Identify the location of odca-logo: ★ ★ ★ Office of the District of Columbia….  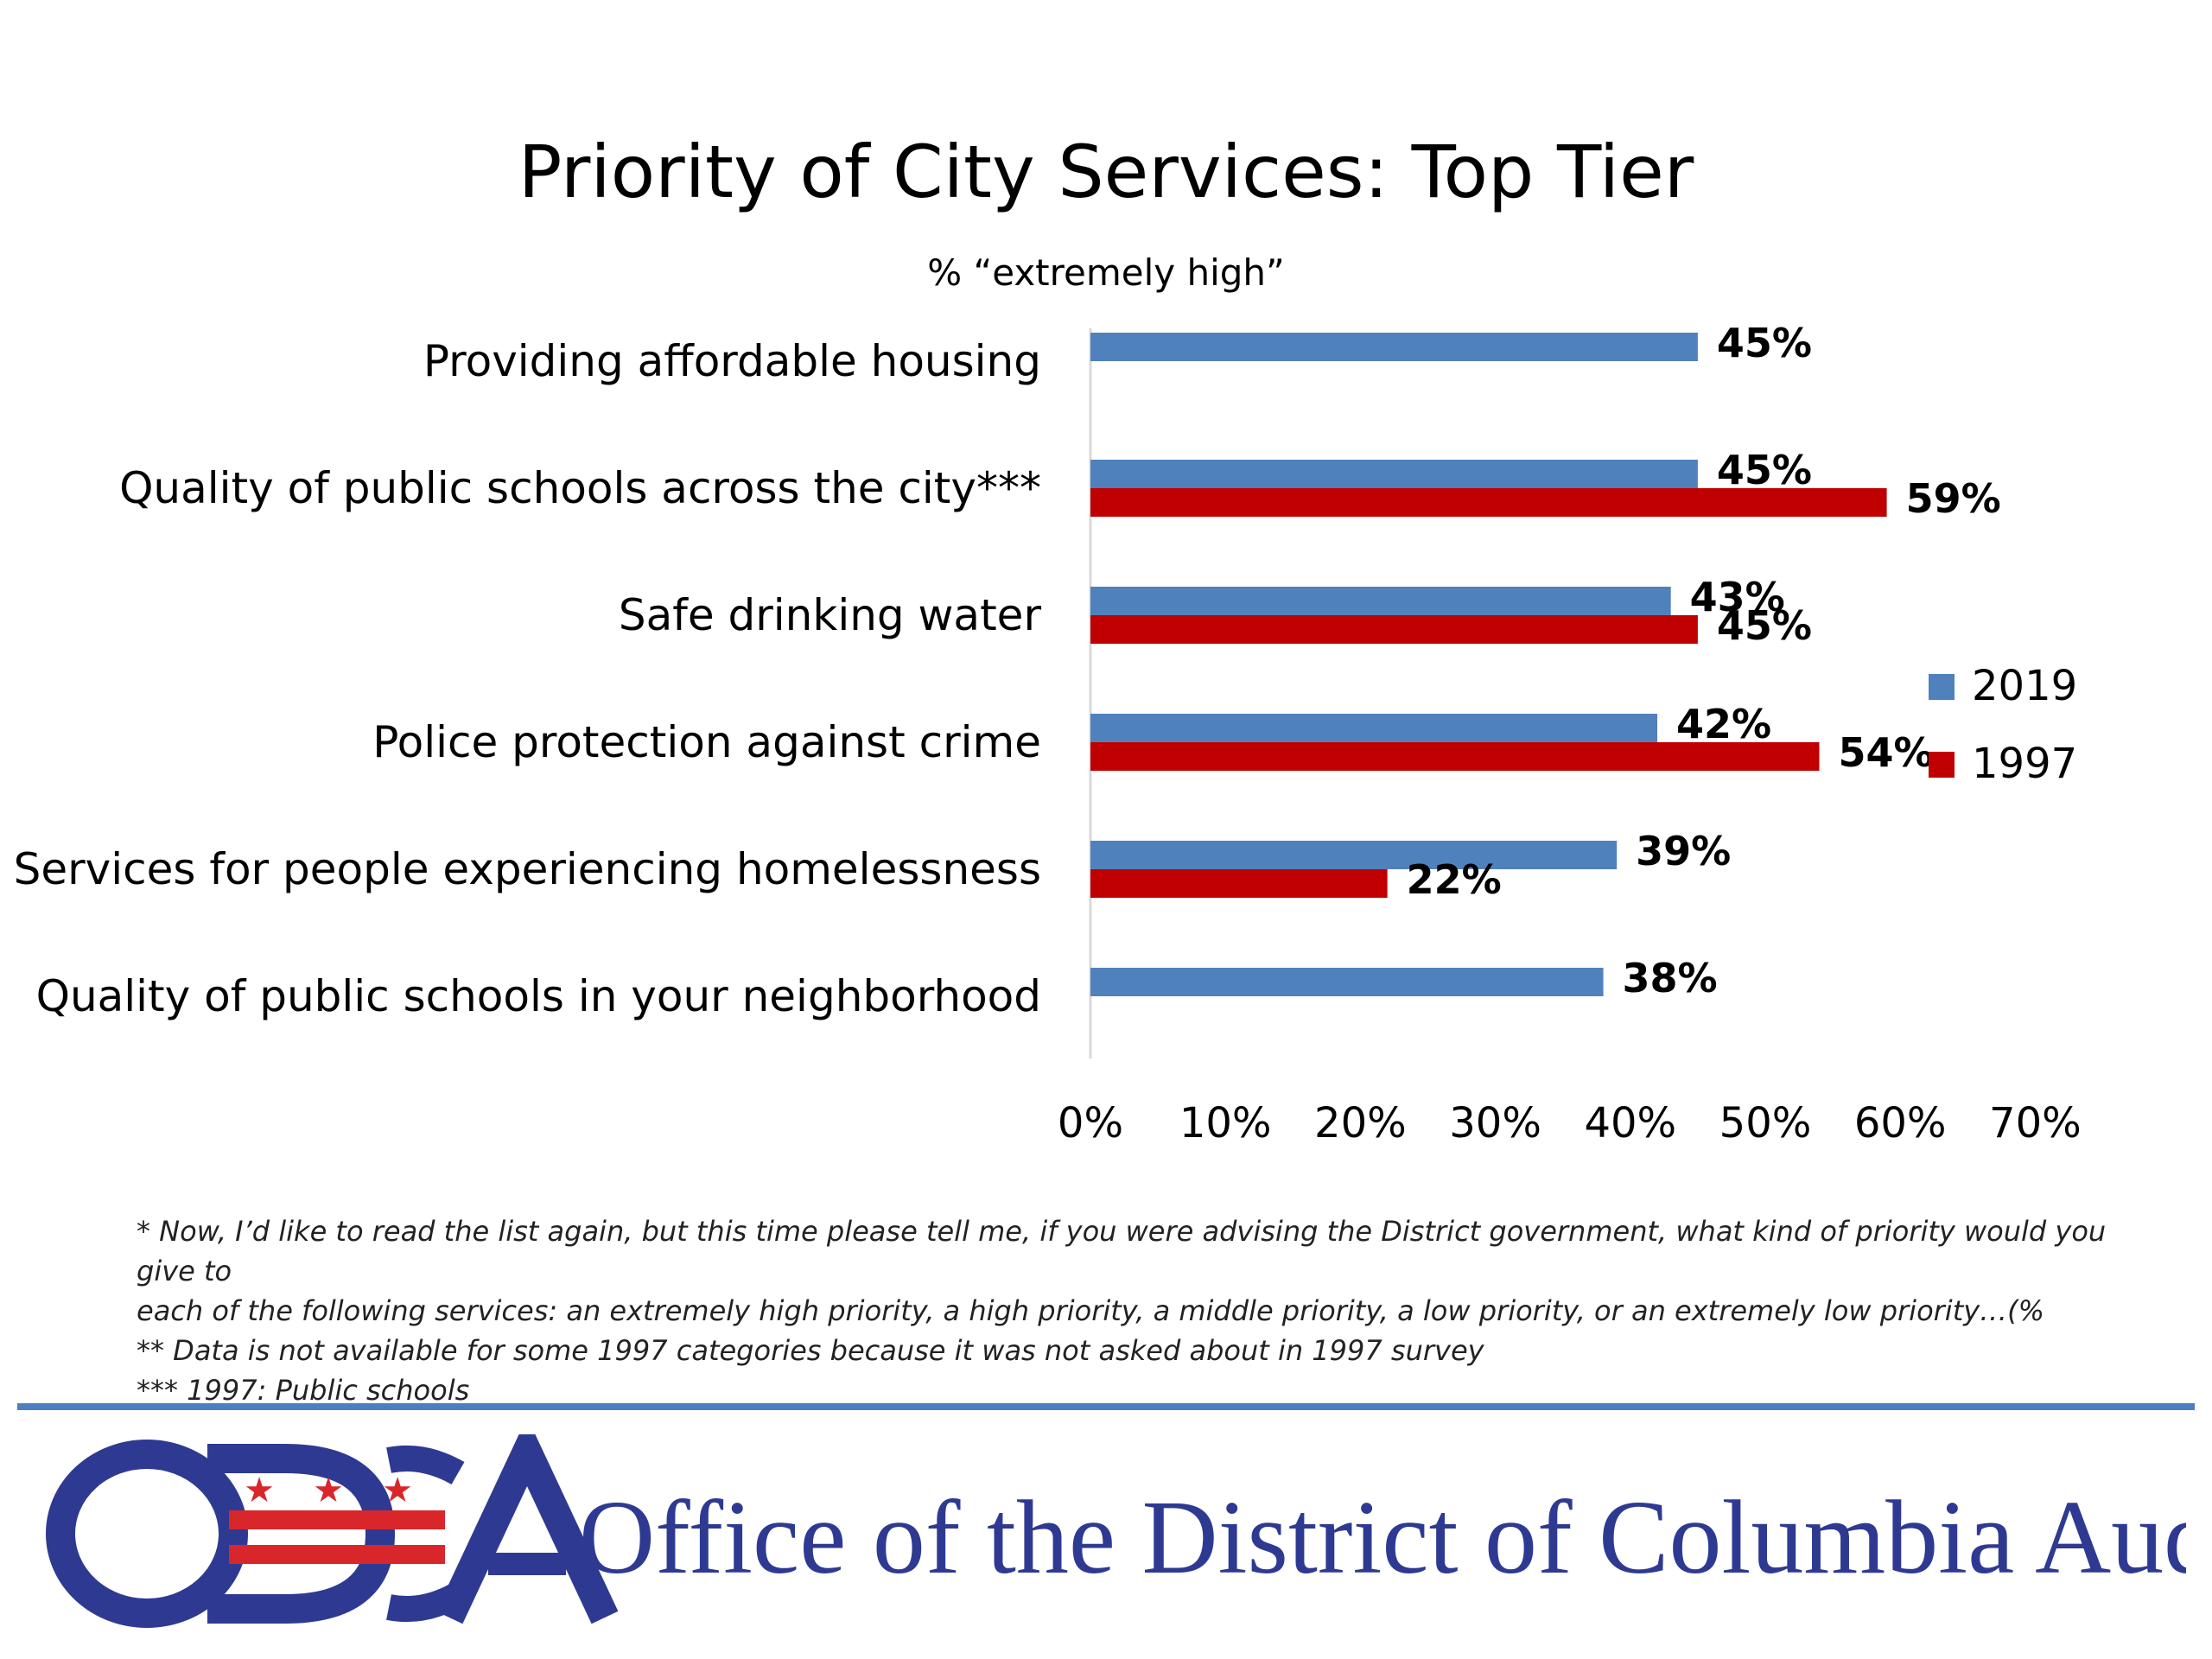
(1127, 1524).